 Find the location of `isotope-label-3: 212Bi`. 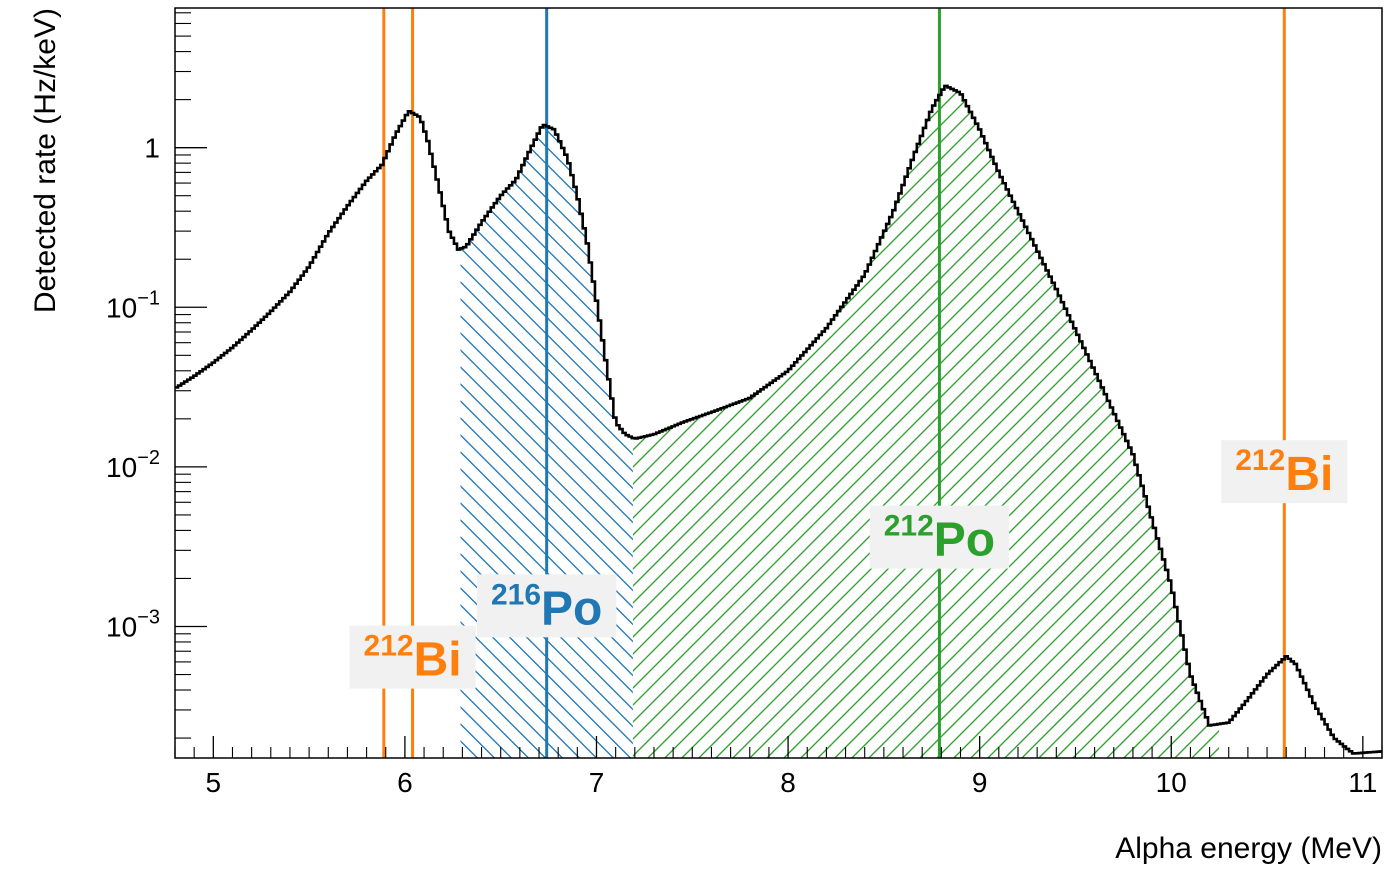

isotope-label-3: 212Bi is located at coordinates (1284, 472).